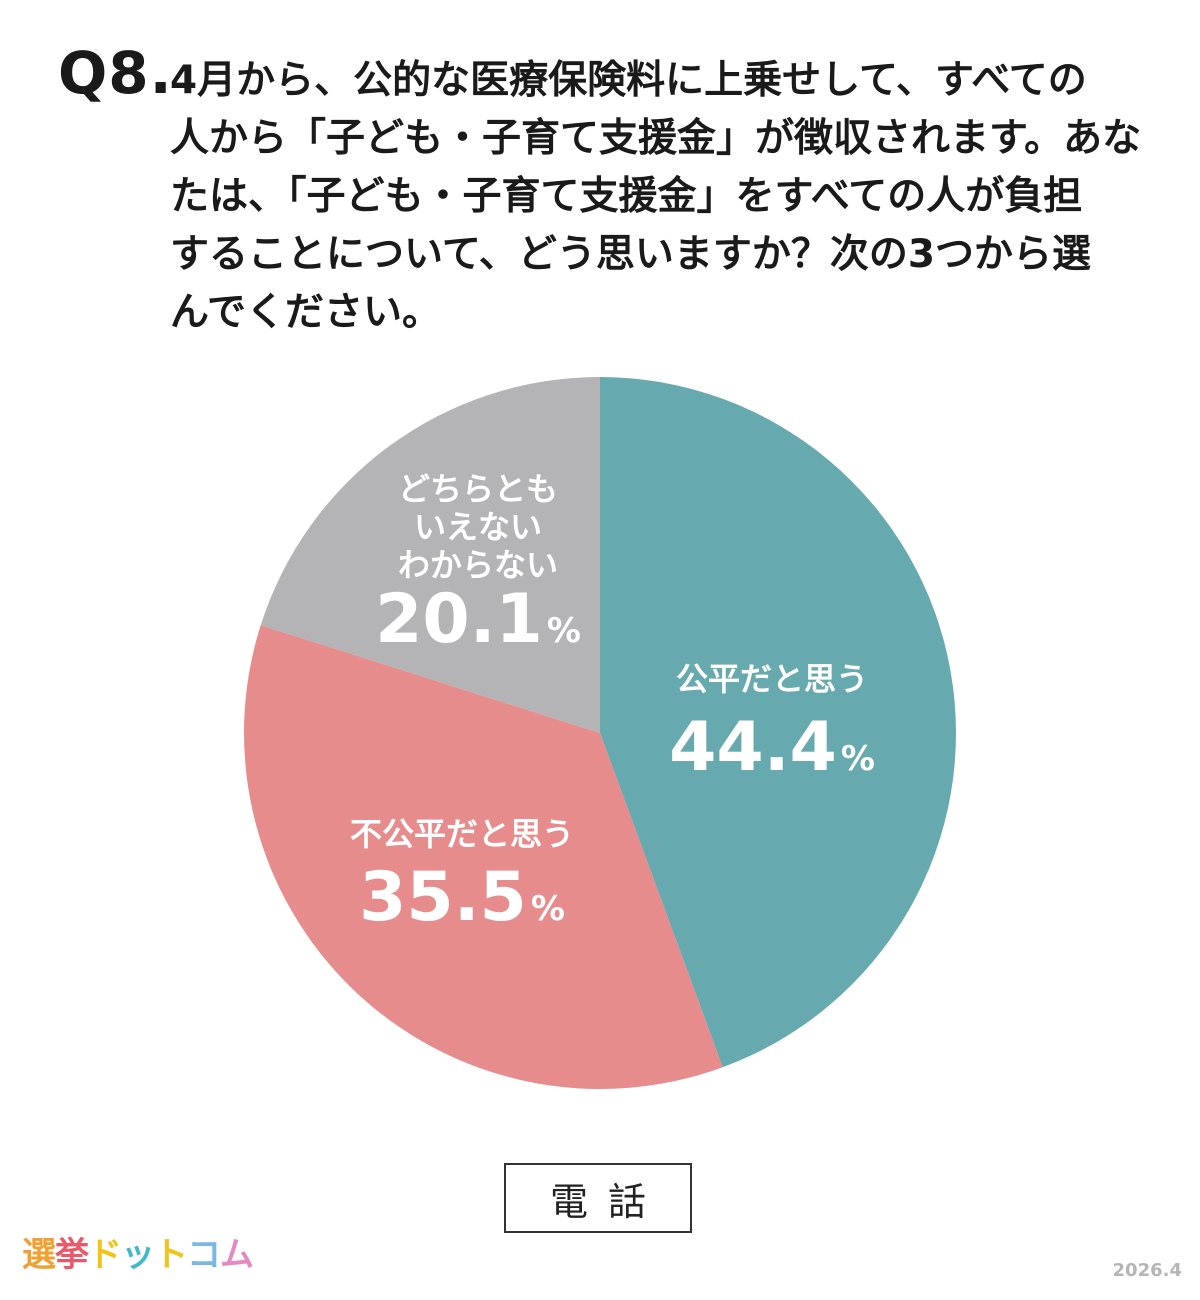 This screenshot has height=1300, width=1200. I want to click on slice-label: わからない, so click(478, 565).